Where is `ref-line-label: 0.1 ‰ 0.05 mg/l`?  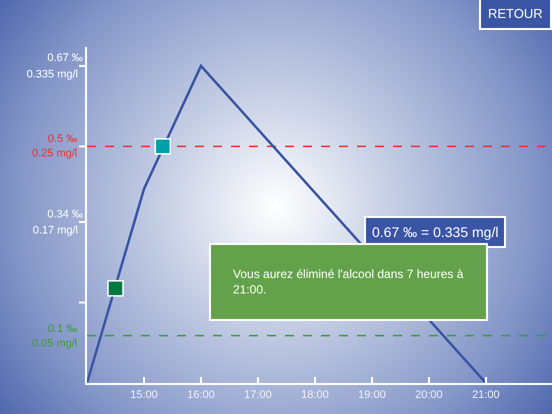
ref-line-label: 0.1 ‰ 0.05 mg/l is located at coordinates (55, 336).